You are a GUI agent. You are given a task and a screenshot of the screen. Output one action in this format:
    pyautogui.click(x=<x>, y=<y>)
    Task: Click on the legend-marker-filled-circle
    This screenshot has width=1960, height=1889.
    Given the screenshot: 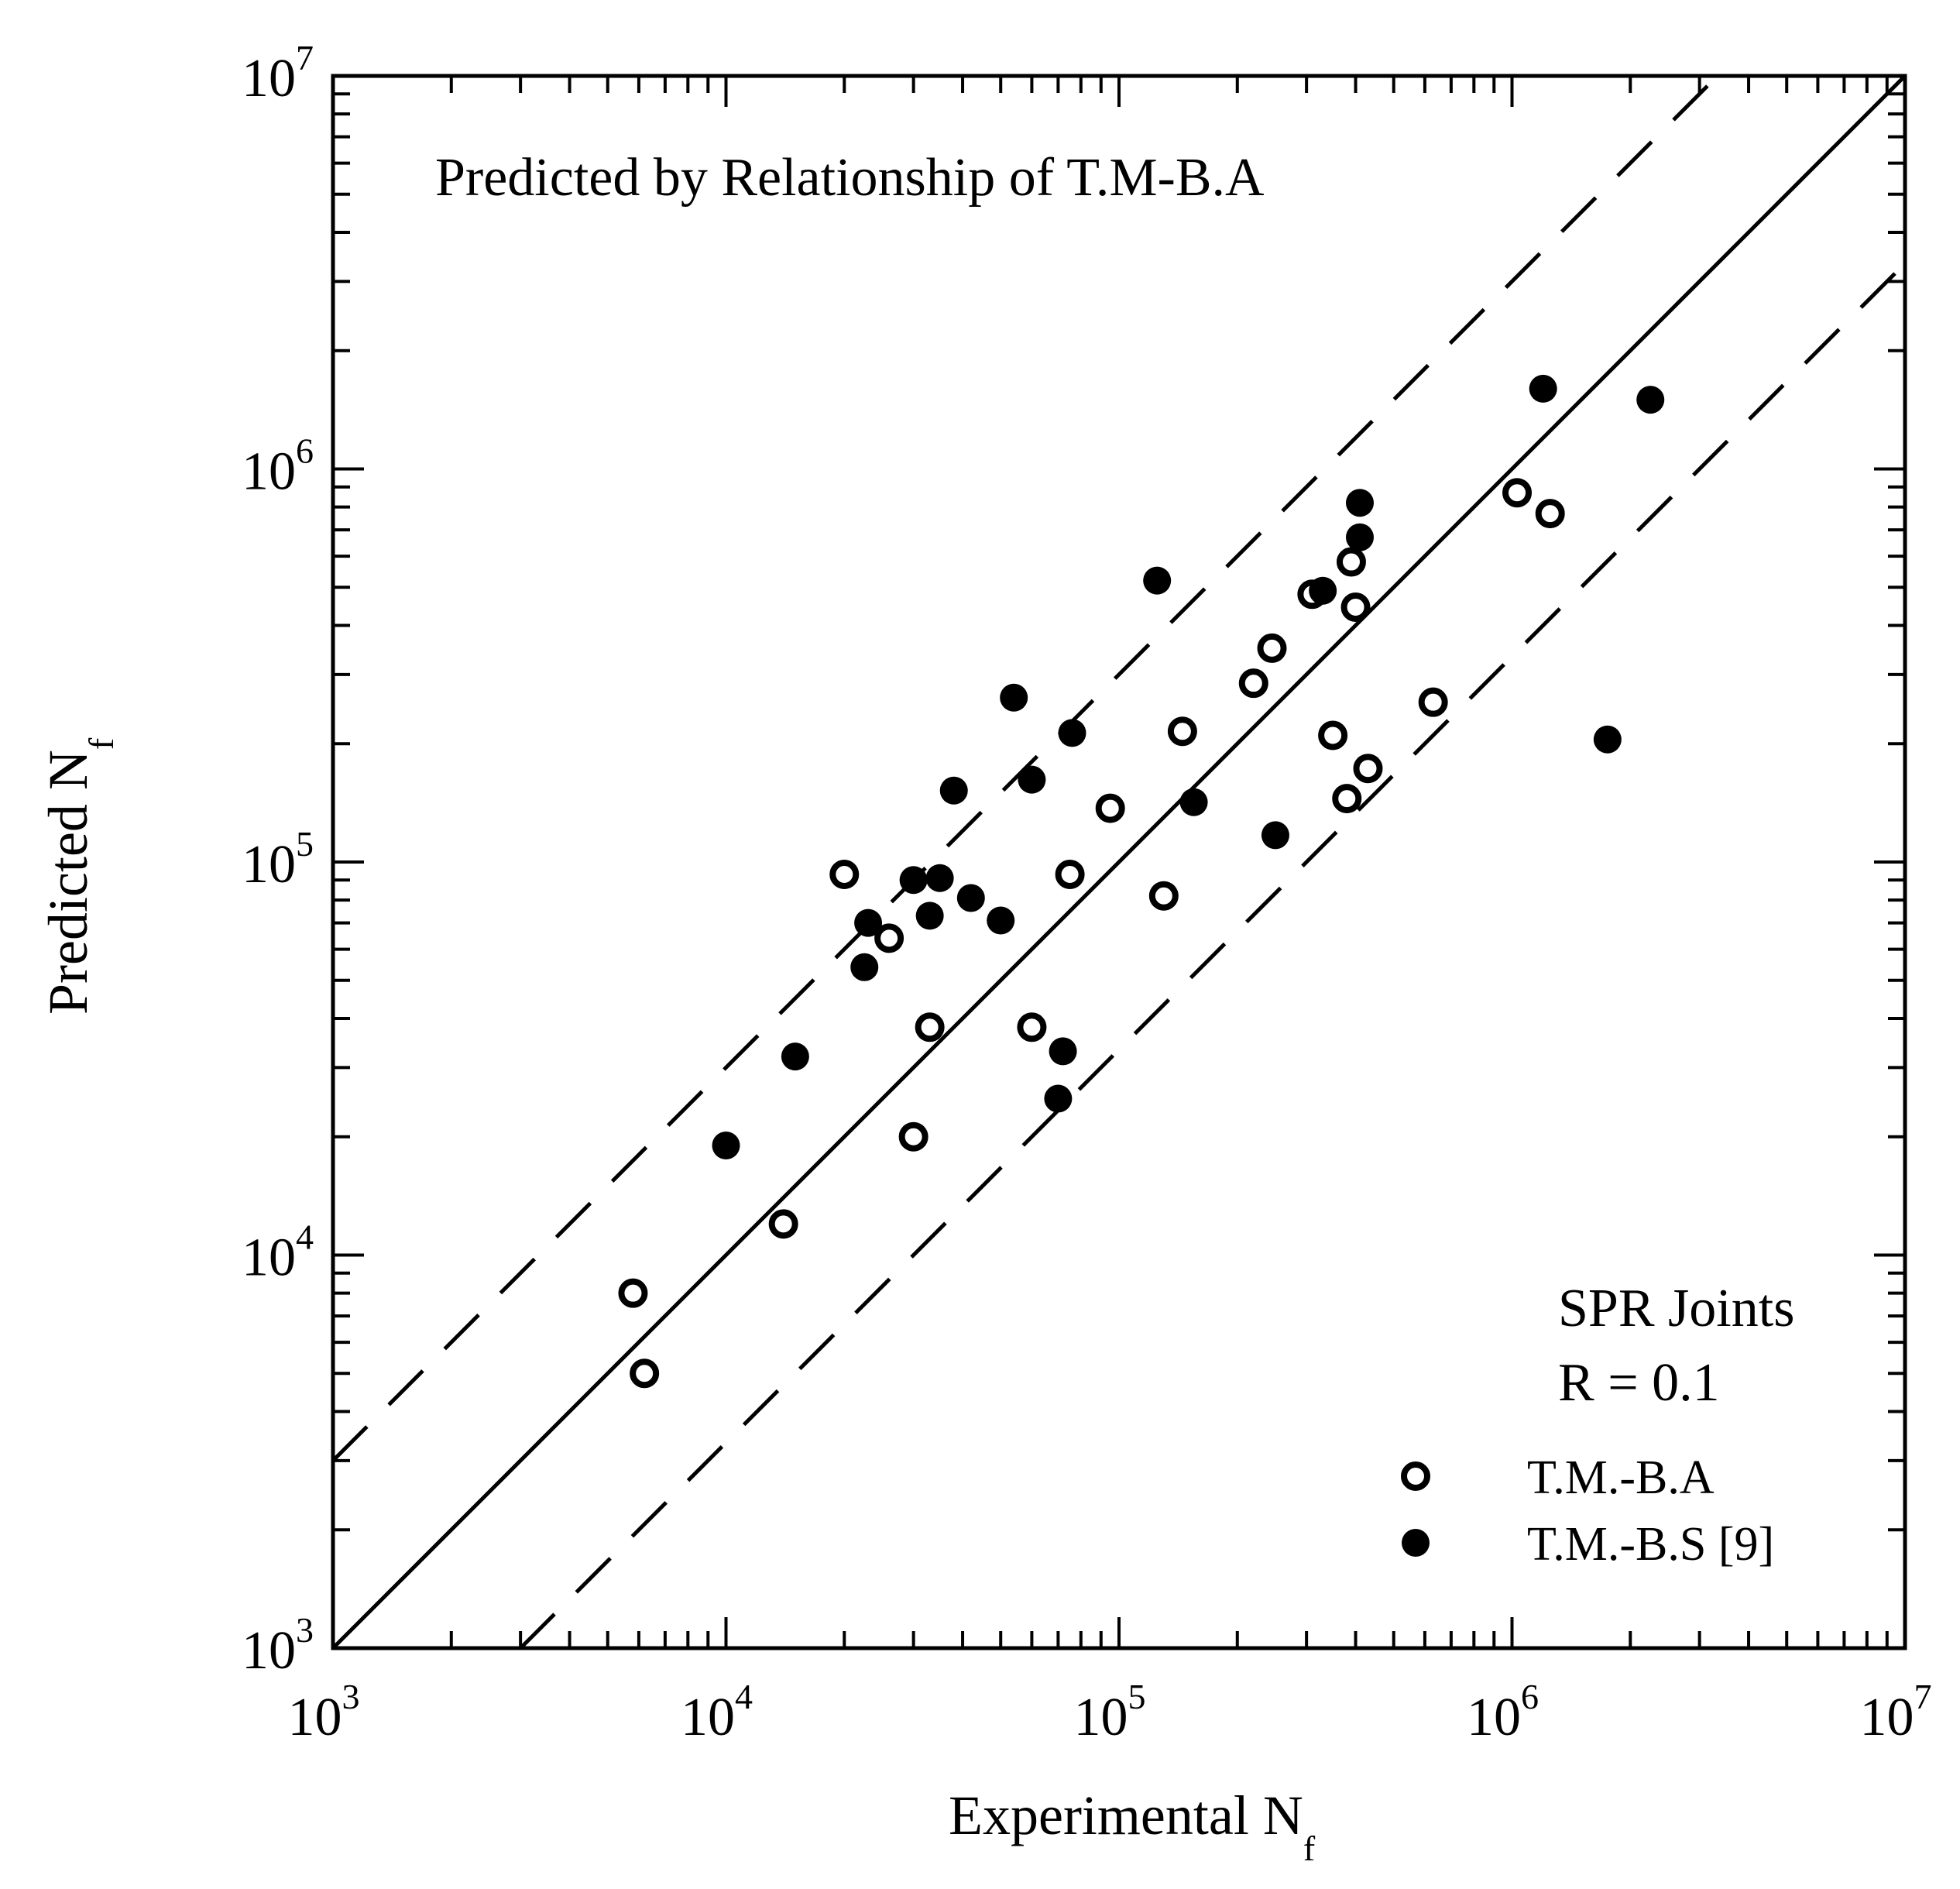 What is the action you would take?
    pyautogui.click(x=1416, y=1543)
    